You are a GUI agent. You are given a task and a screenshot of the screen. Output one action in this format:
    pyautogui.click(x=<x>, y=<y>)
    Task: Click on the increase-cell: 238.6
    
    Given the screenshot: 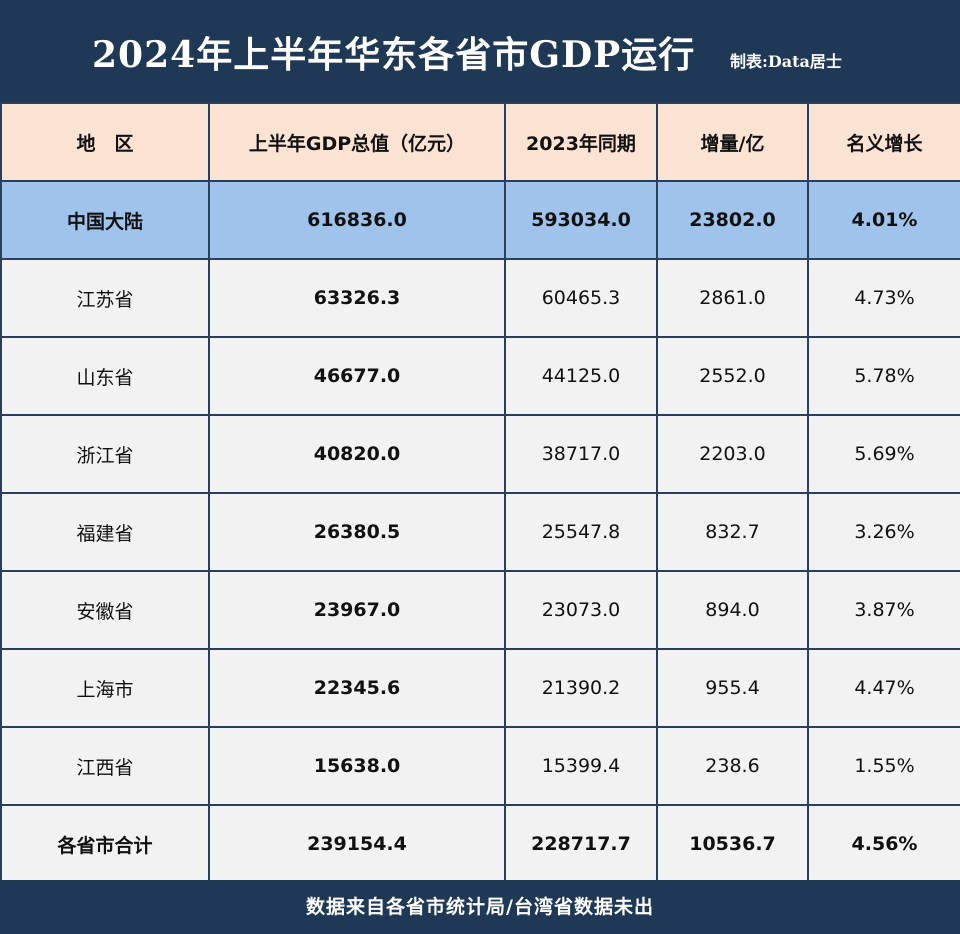 What is the action you would take?
    pyautogui.click(x=732, y=766)
    